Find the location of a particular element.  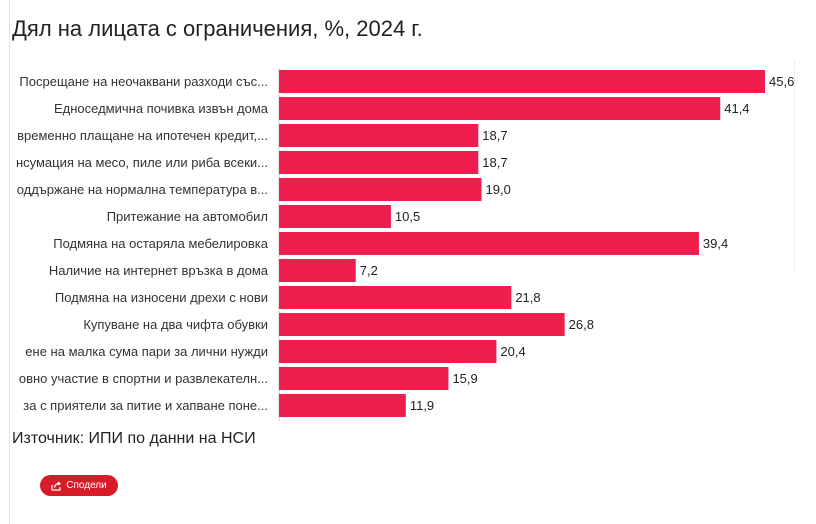

share-button: Сподели is located at coordinates (79, 485).